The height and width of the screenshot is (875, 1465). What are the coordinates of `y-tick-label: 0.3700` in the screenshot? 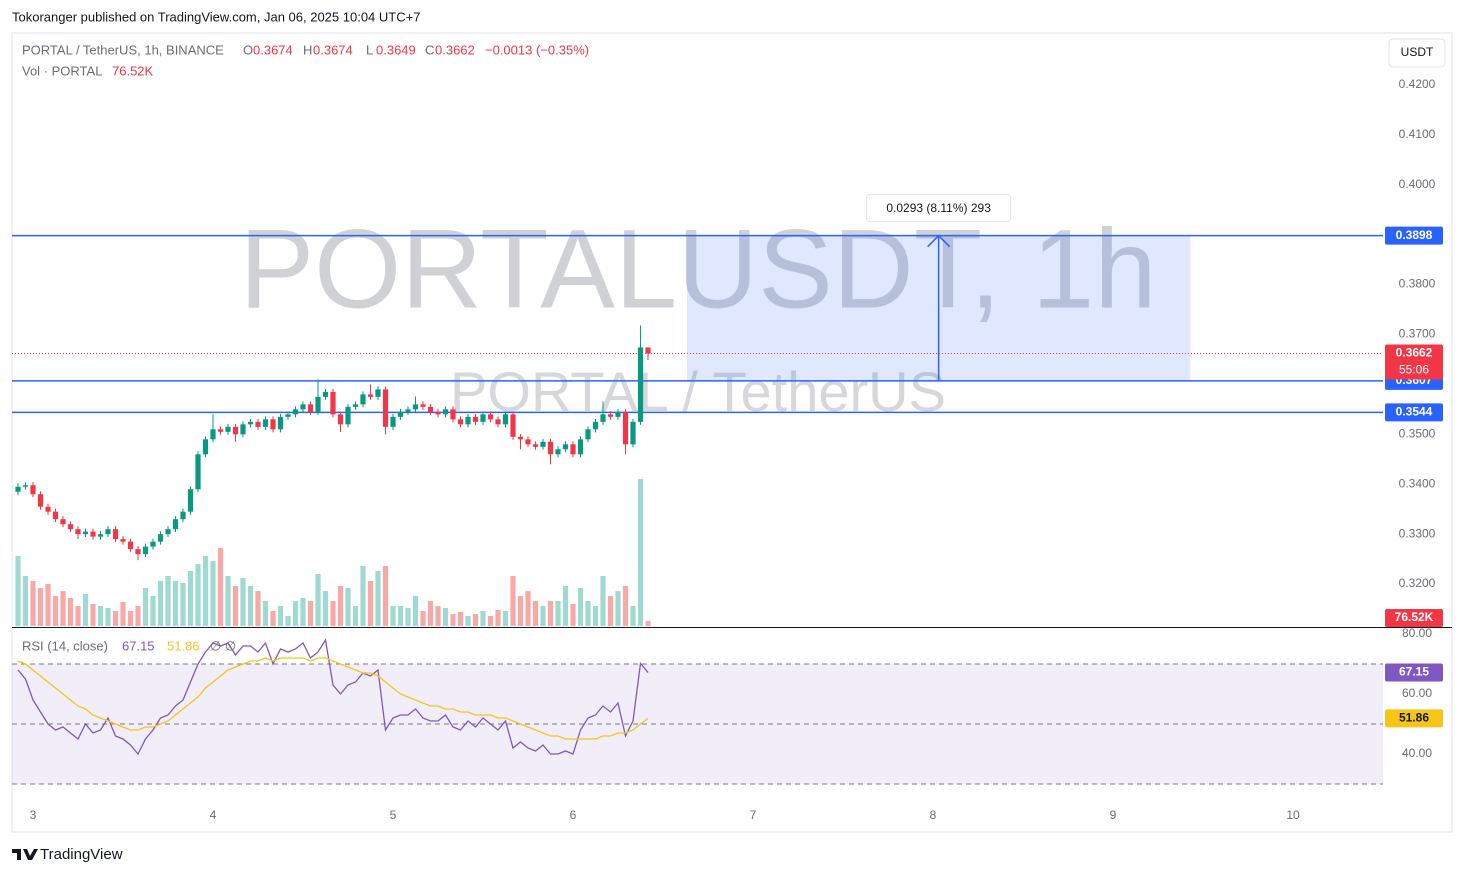 It's located at (1417, 334).